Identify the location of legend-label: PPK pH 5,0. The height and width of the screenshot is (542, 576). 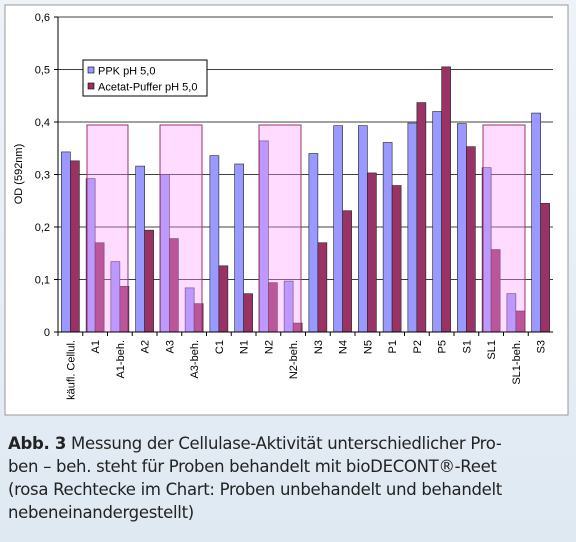
(126, 72).